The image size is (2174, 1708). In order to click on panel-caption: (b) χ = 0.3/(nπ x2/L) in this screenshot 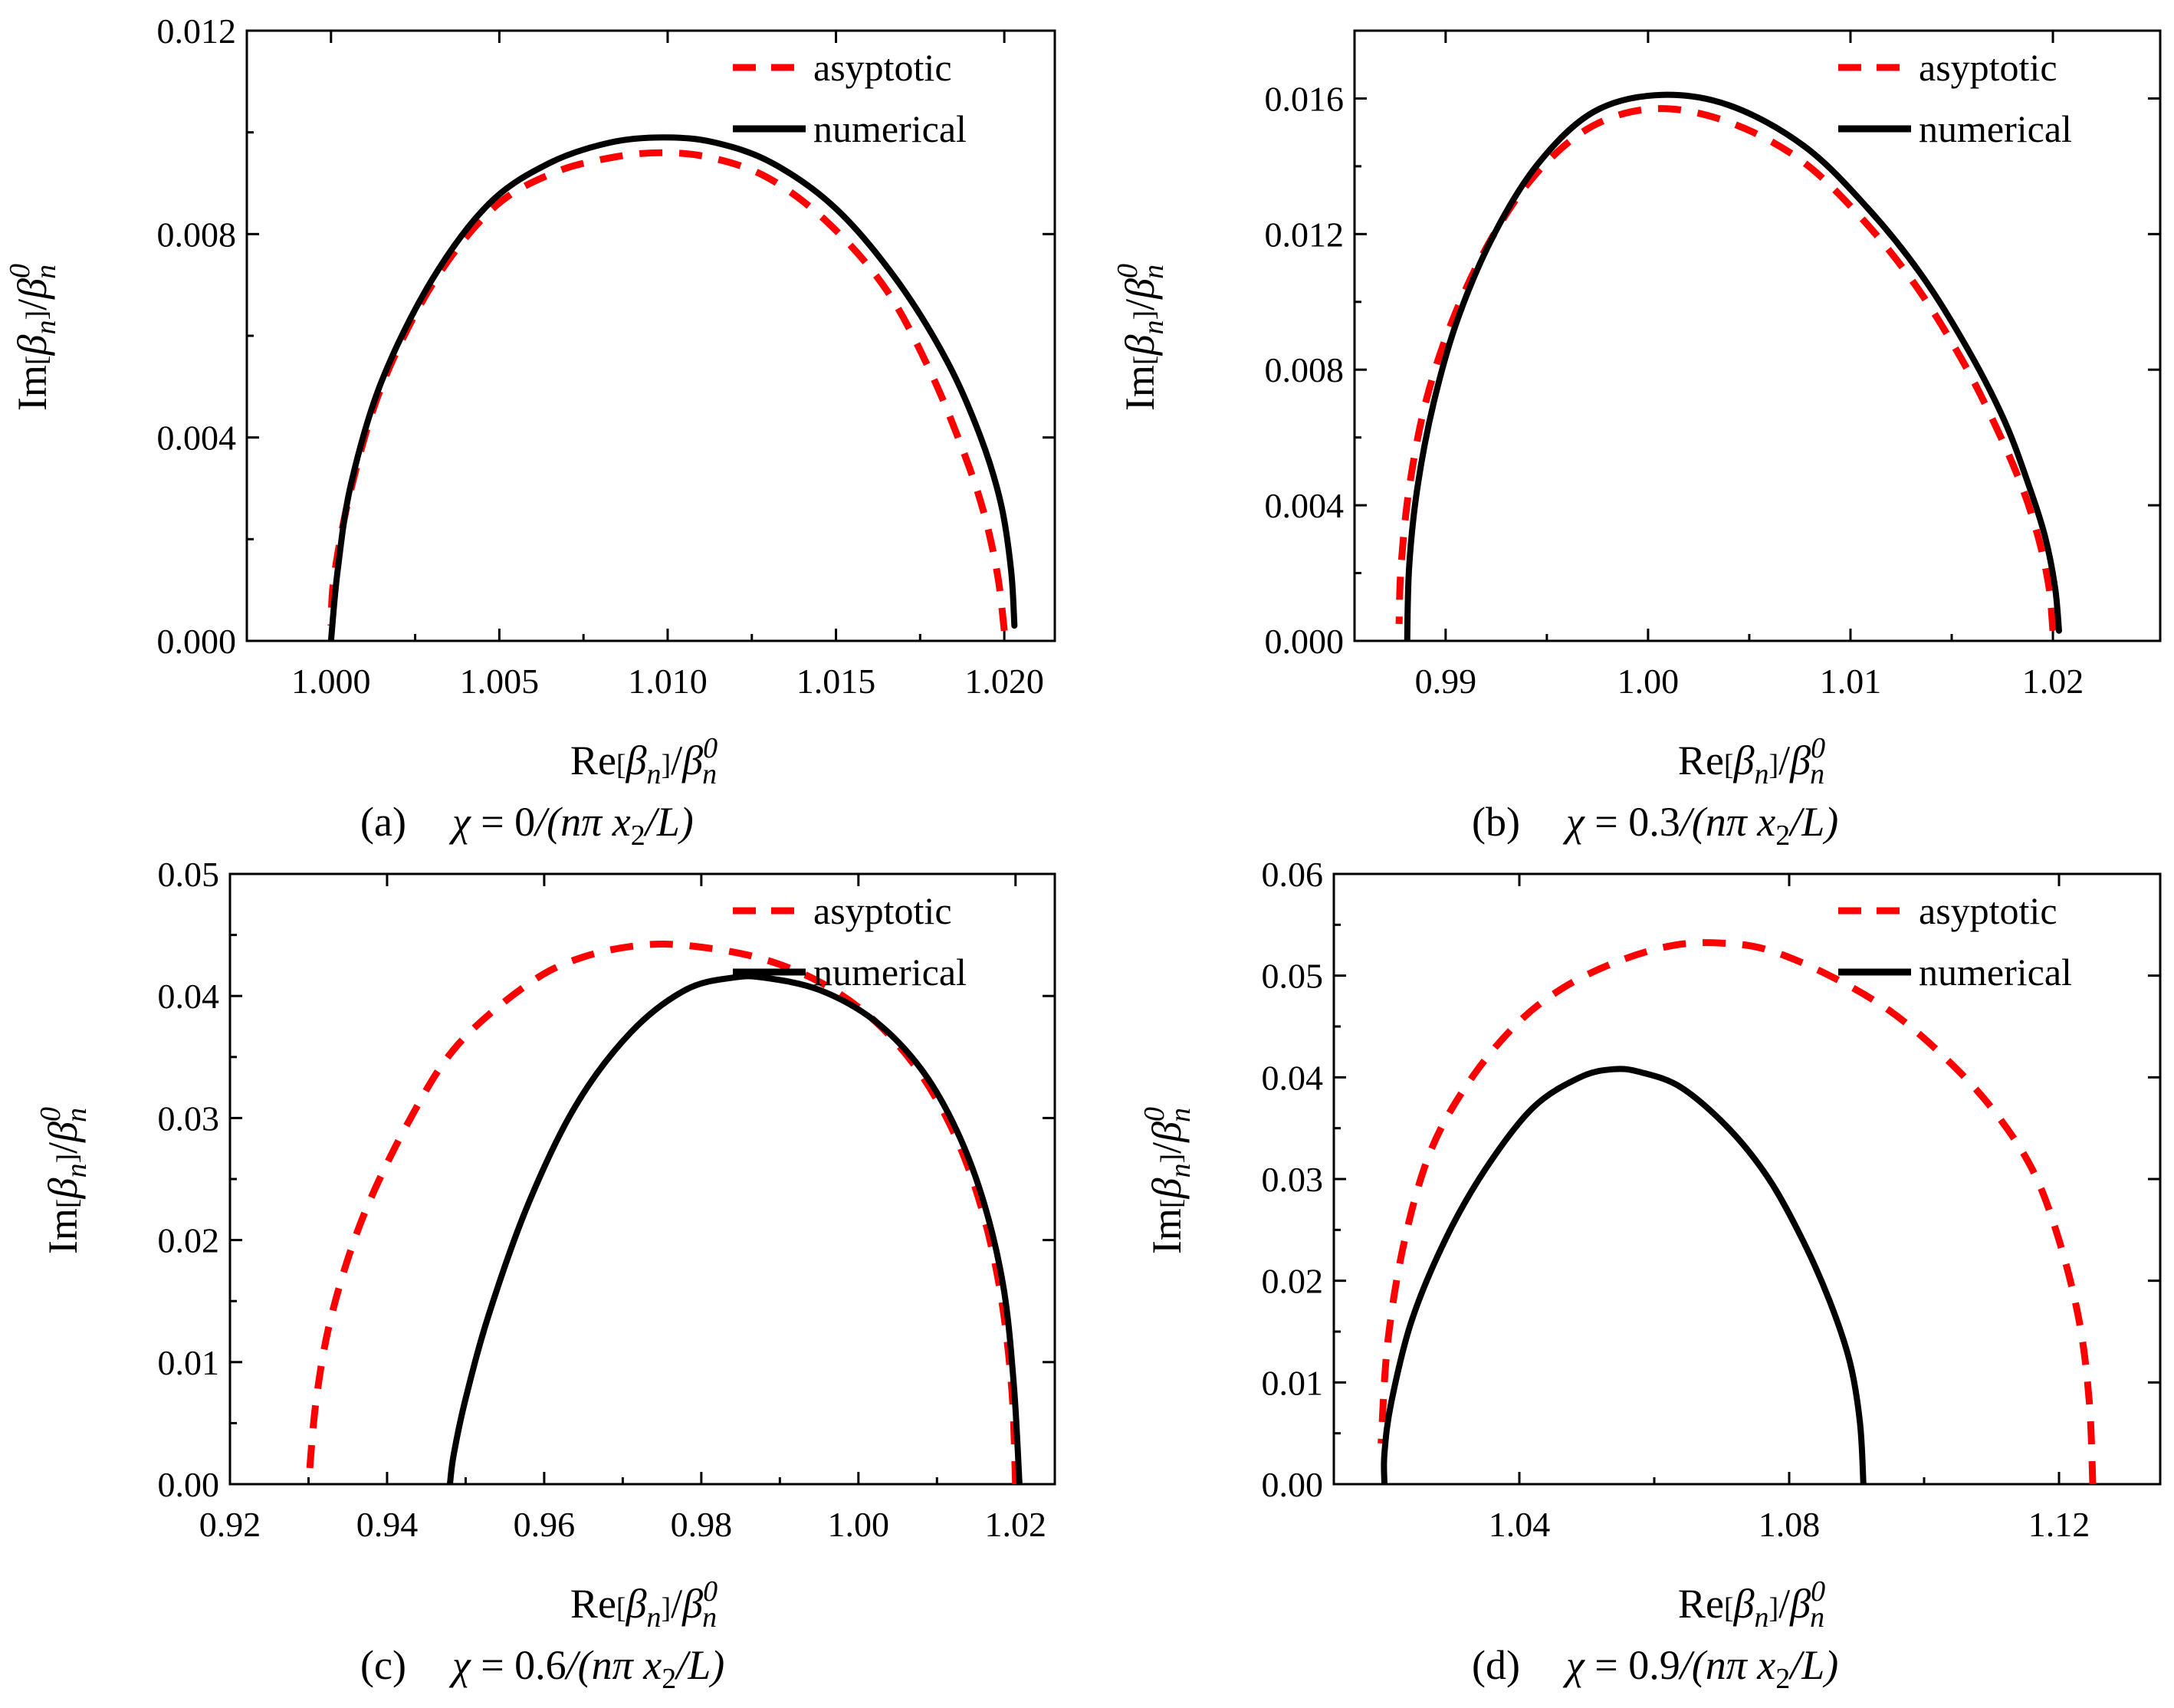, I will do `click(1655, 825)`.